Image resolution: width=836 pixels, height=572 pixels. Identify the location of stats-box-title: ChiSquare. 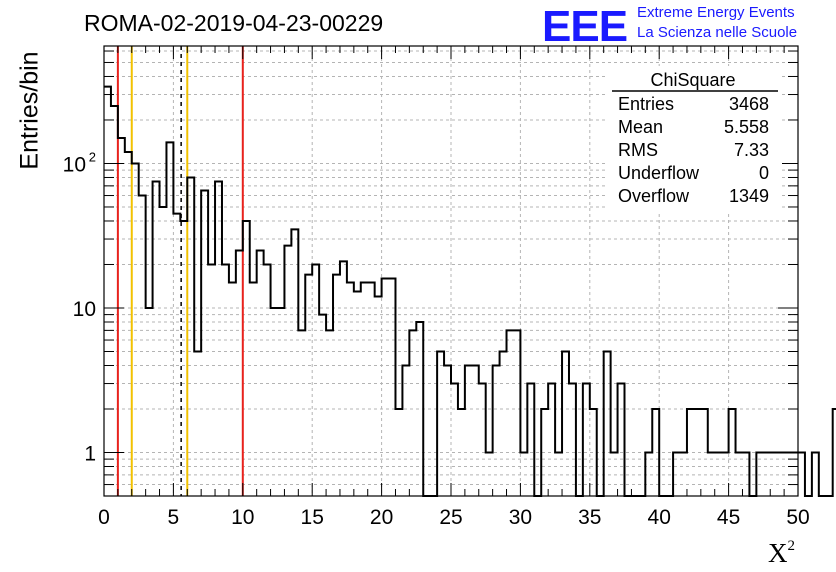
(692, 80).